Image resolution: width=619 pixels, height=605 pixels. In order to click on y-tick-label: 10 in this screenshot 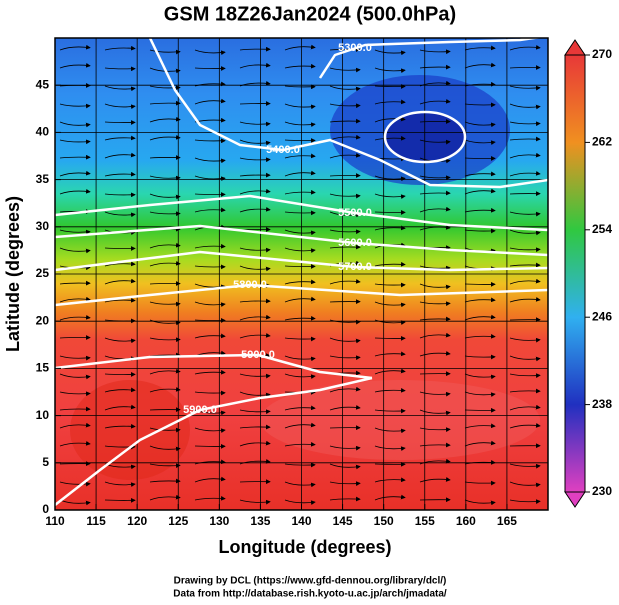, I will do `click(43, 415)`.